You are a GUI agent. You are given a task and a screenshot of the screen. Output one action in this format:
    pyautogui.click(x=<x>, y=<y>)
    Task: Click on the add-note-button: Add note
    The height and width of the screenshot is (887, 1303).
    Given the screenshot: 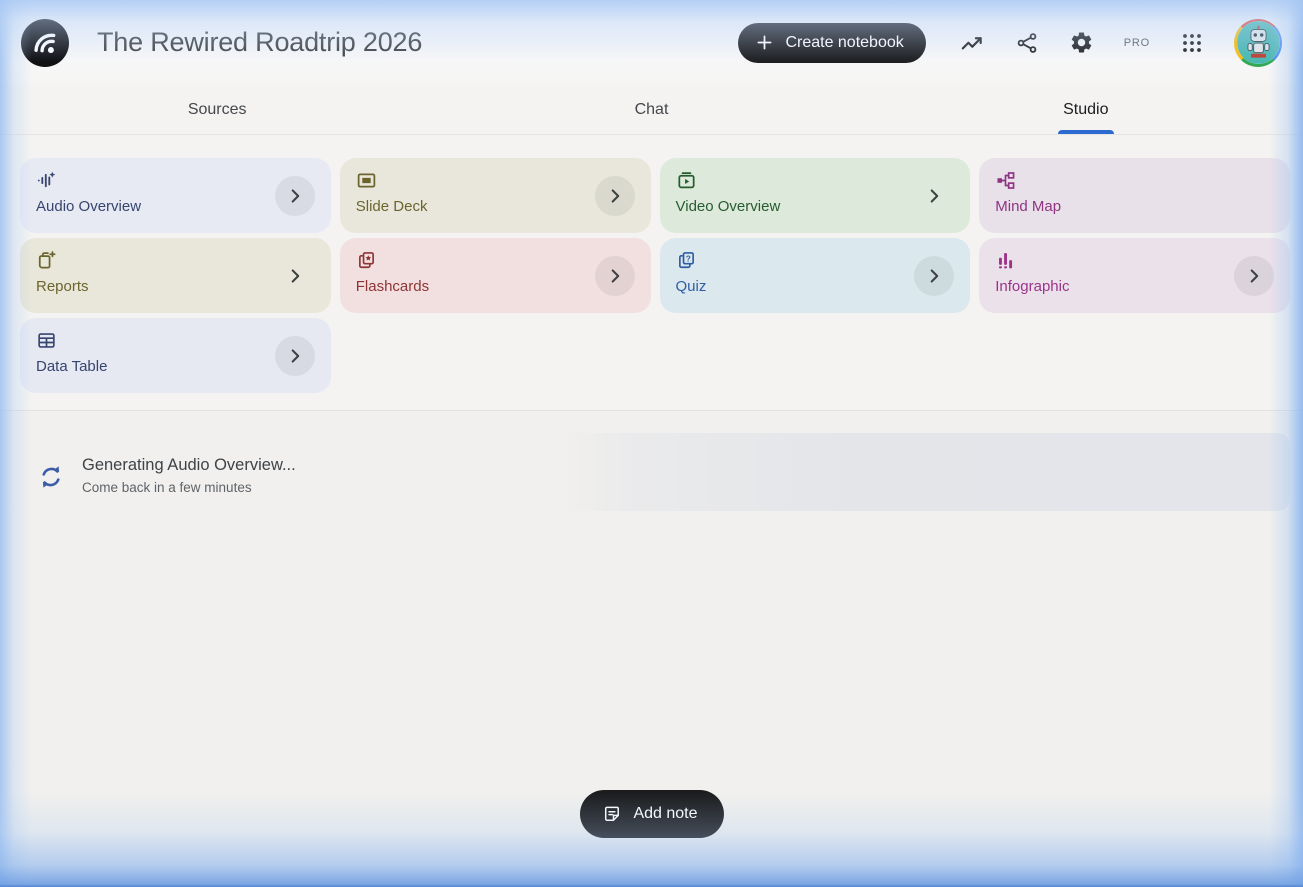 What is the action you would take?
    pyautogui.click(x=651, y=814)
    